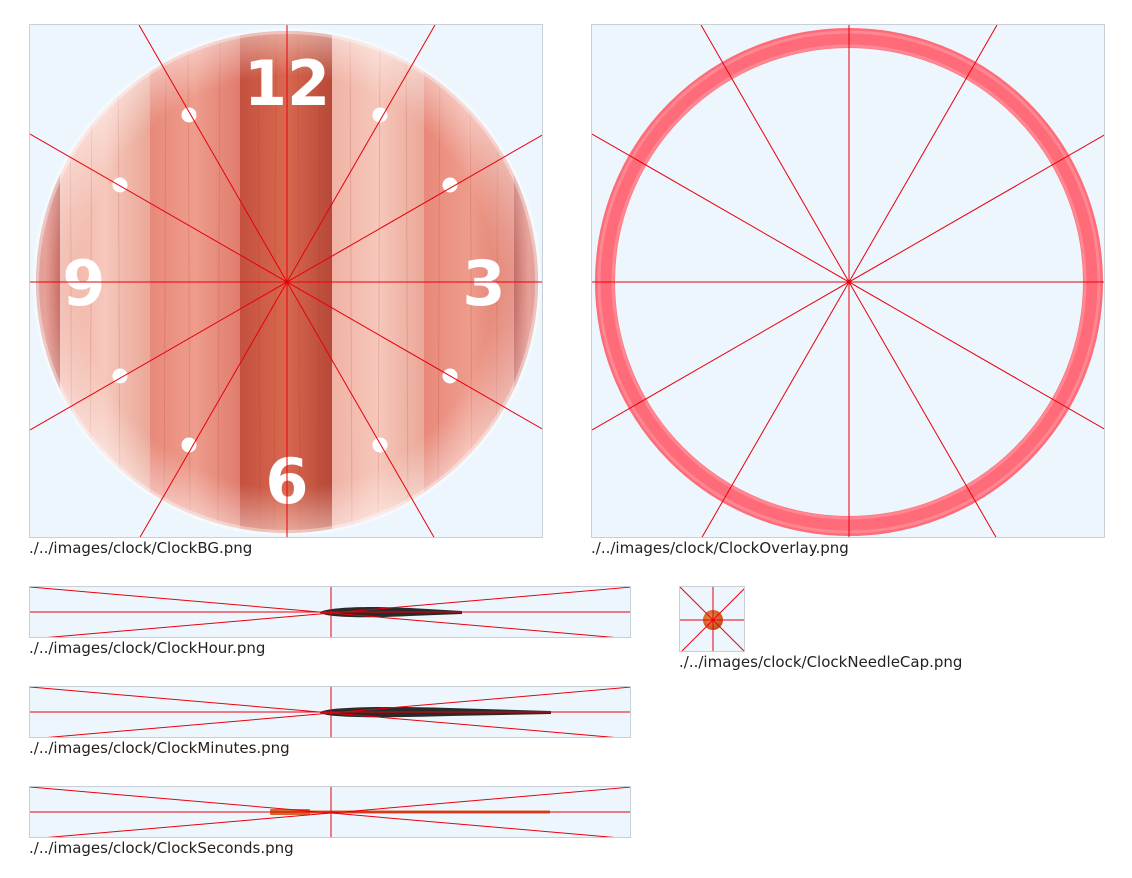 The width and height of the screenshot is (1132, 878). Describe the element at coordinates (720, 548) in the screenshot. I see `clock-overlay-caption: ./../images/clock/ClockOverlay.png` at that location.